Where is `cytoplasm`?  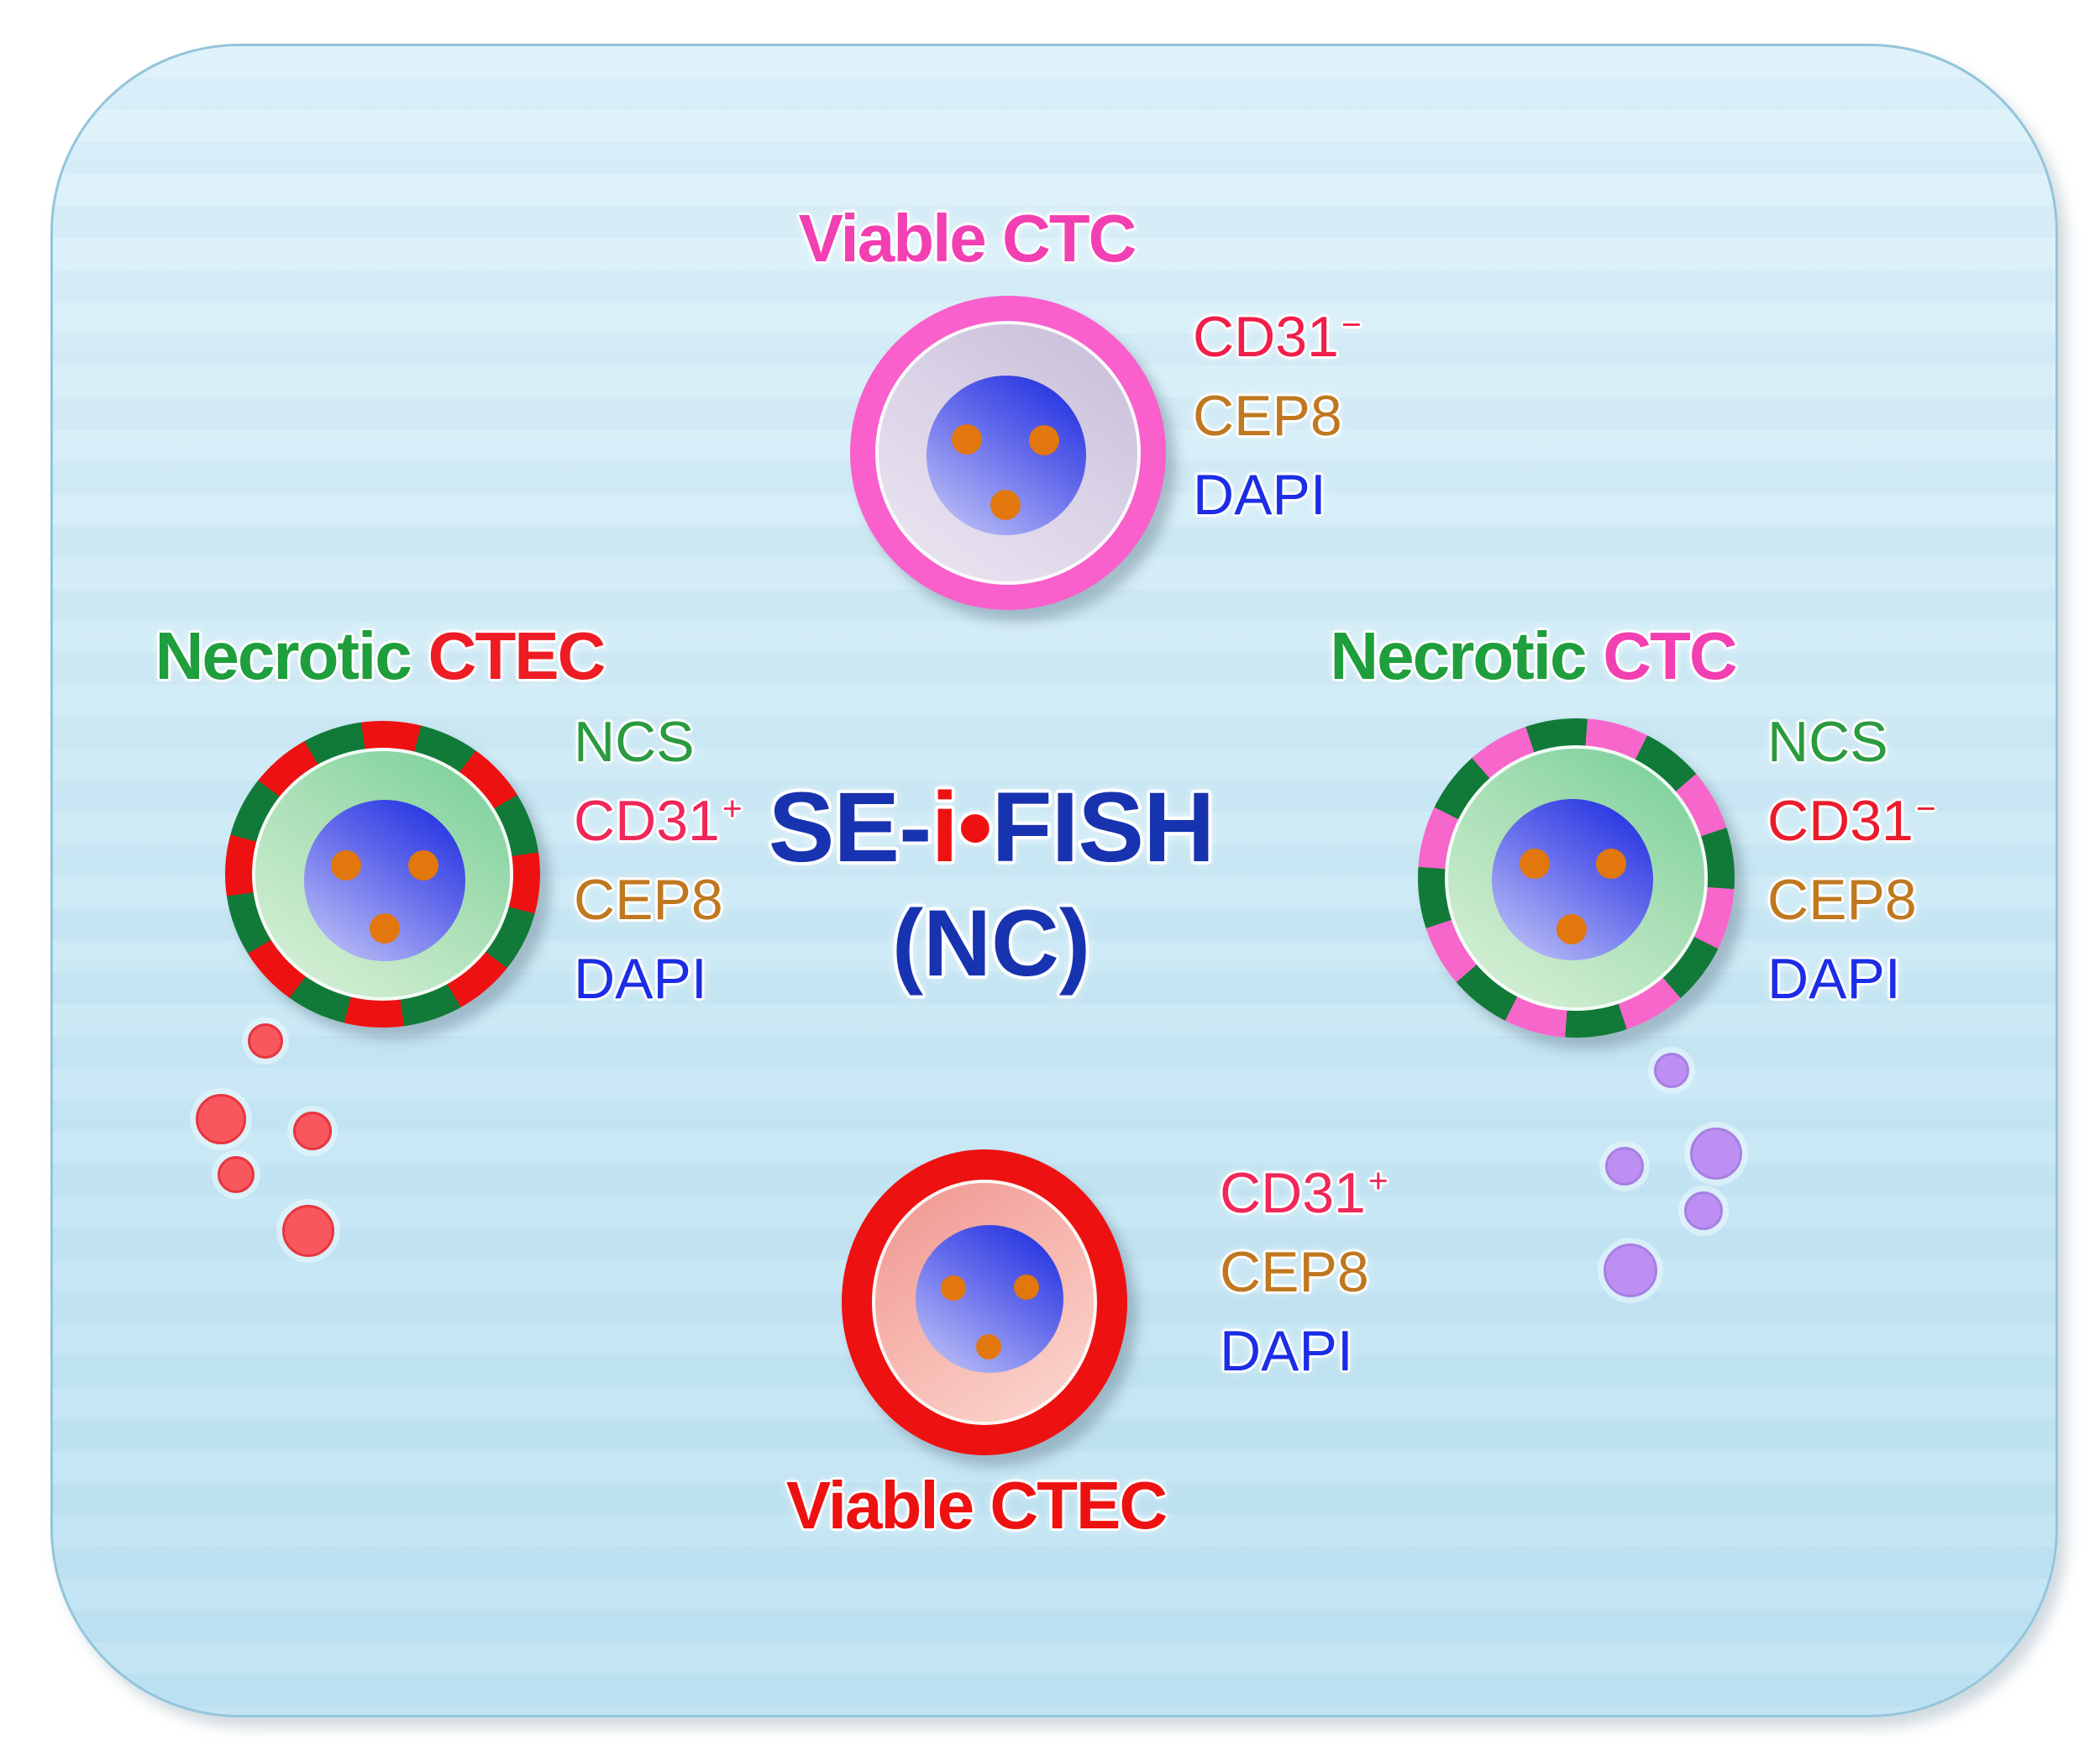 cytoplasm is located at coordinates (1008, 453).